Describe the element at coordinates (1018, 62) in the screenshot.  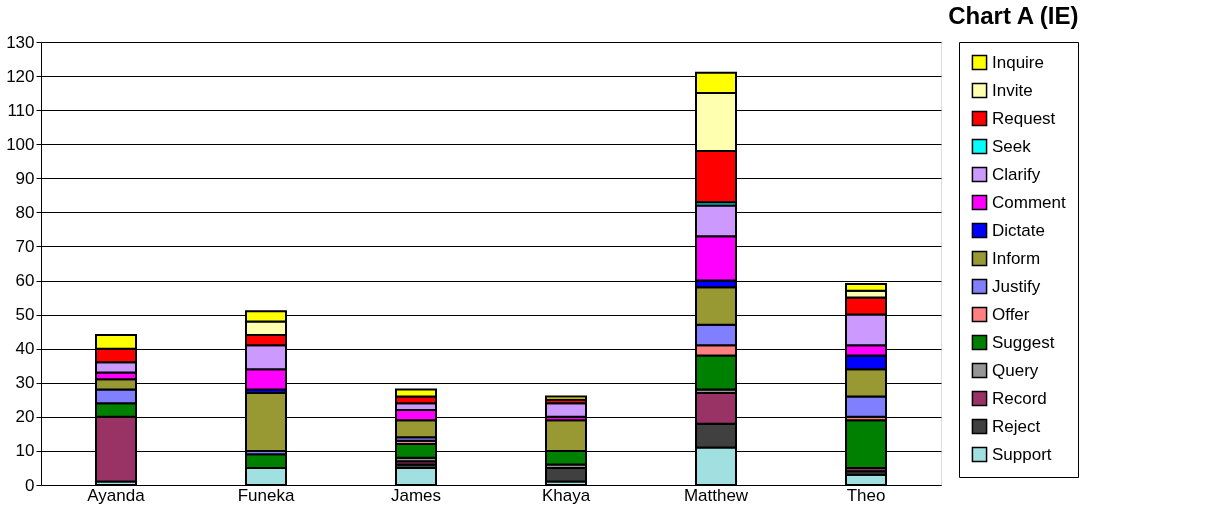
I see `legend-label: Inquire` at that location.